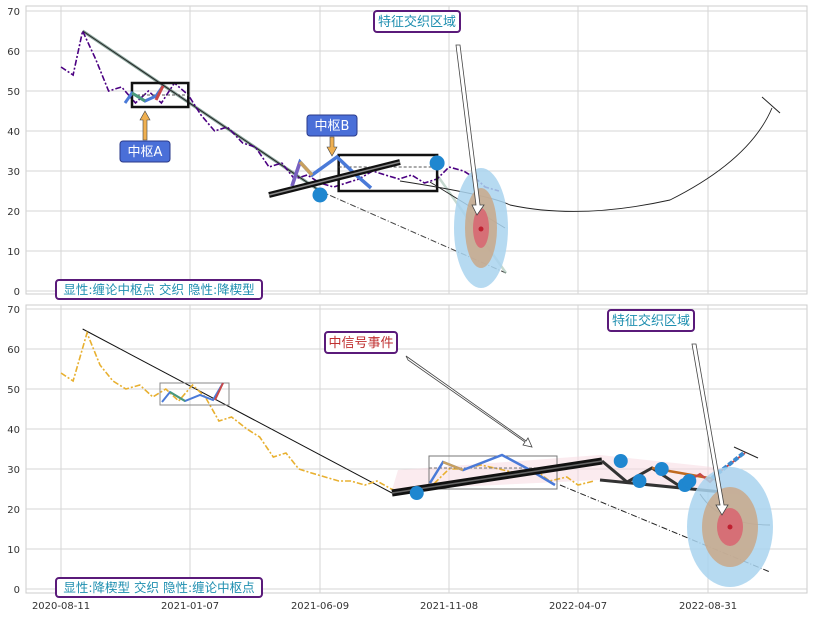 This screenshot has width=813, height=621. What do you see at coordinates (13, 450) in the screenshot?
I see `bottom-y-ticks: 0 10 20 30 40 50 60 70` at bounding box center [13, 450].